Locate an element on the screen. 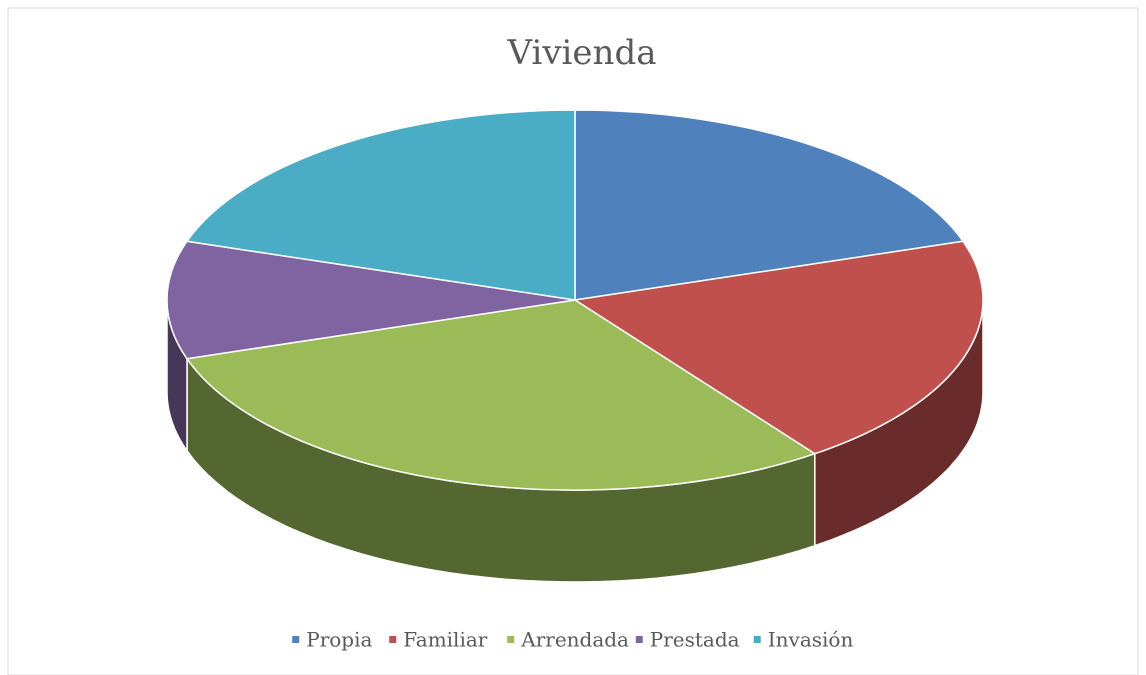  legend-label: Propia is located at coordinates (339, 640).